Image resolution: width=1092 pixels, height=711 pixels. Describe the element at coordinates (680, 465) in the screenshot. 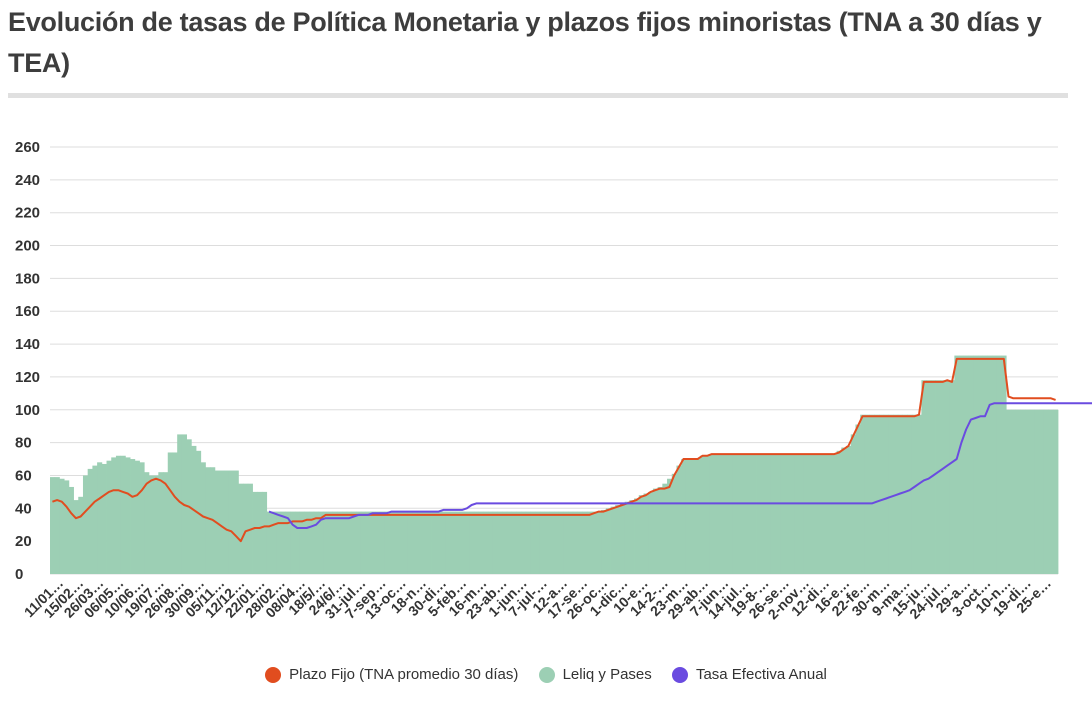

I see `tea-line` at that location.